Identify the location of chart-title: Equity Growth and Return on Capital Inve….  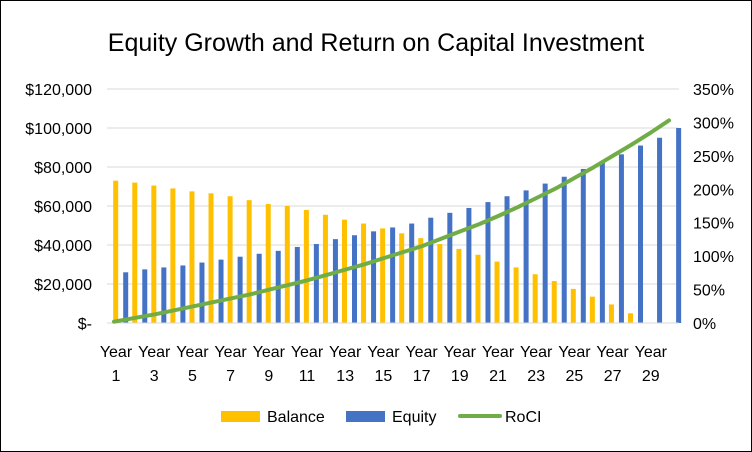
(376, 43).